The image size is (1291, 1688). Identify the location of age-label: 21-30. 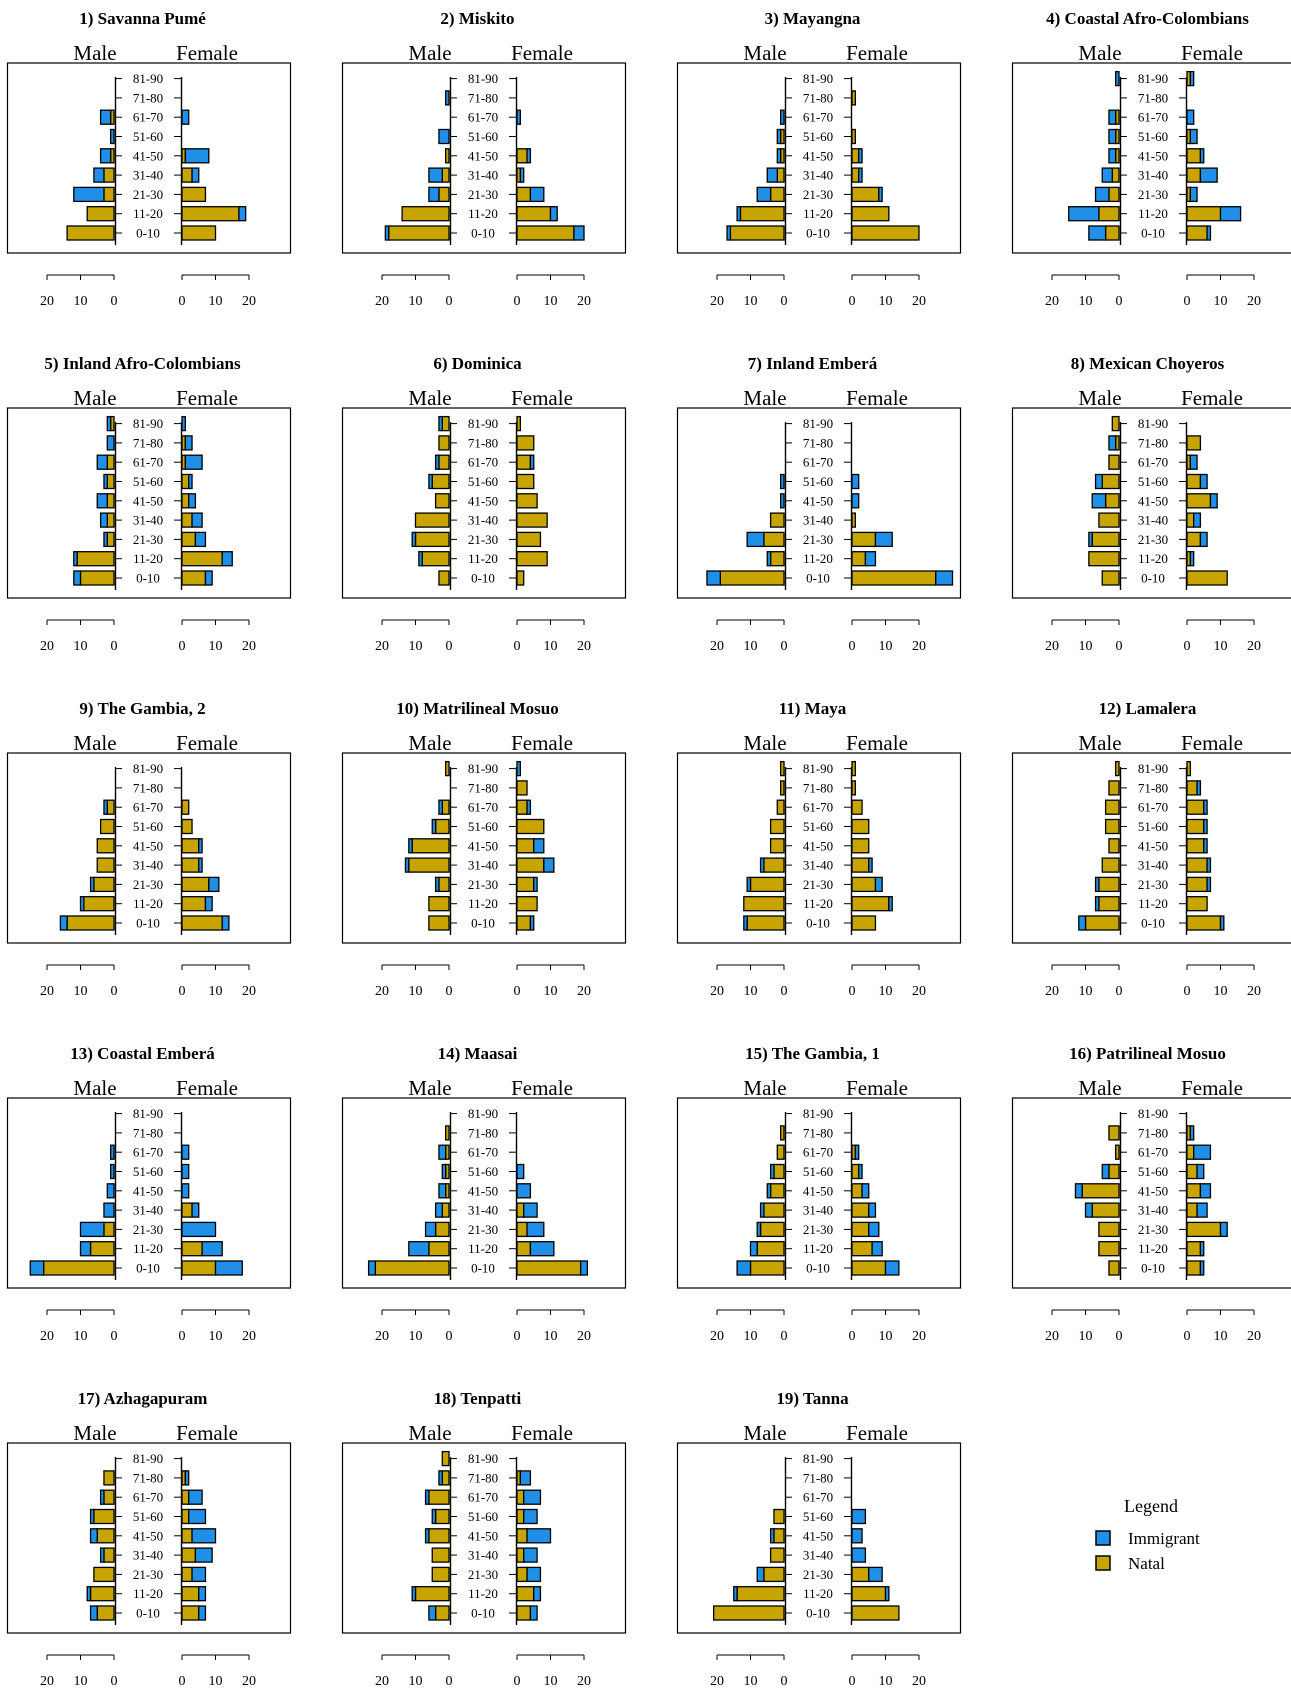
(148, 1229).